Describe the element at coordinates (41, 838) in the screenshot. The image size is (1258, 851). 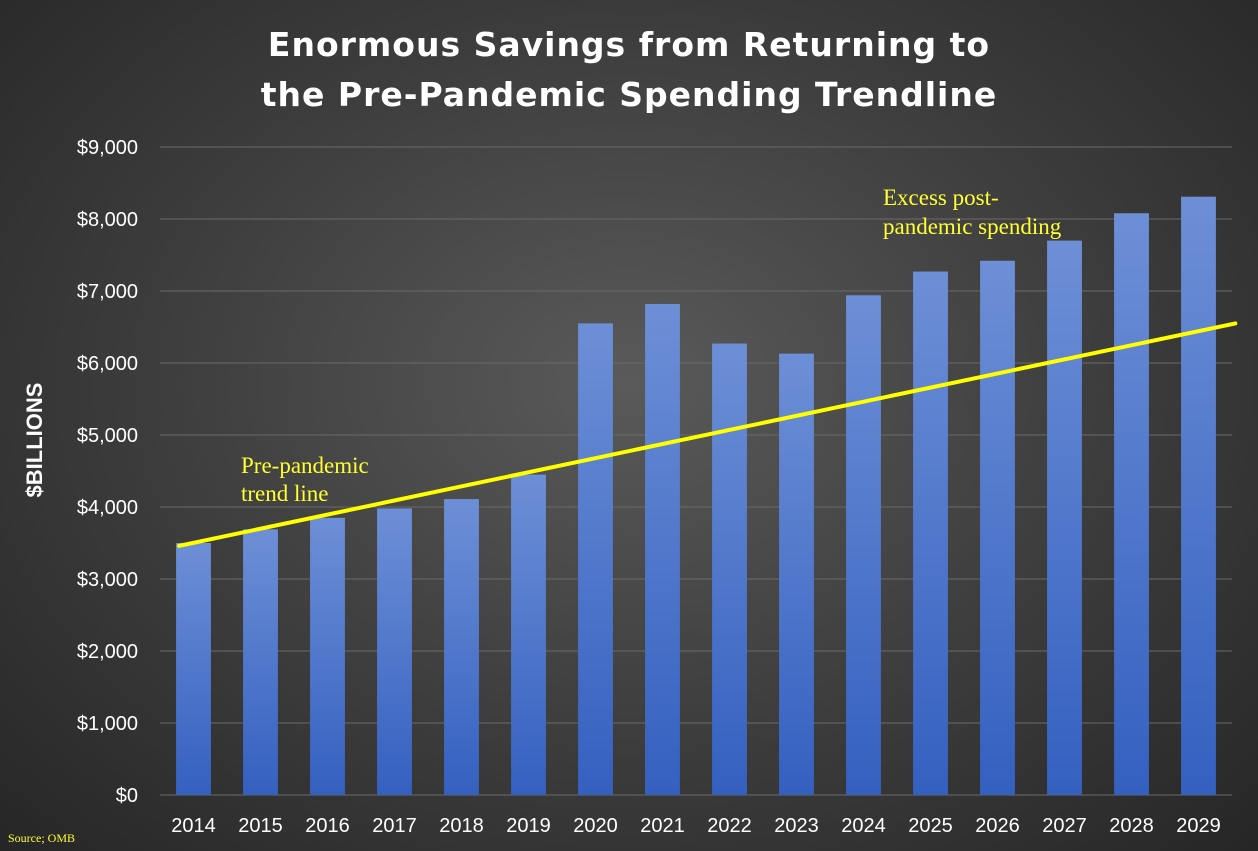
I see `source-note: Source; OMB` at that location.